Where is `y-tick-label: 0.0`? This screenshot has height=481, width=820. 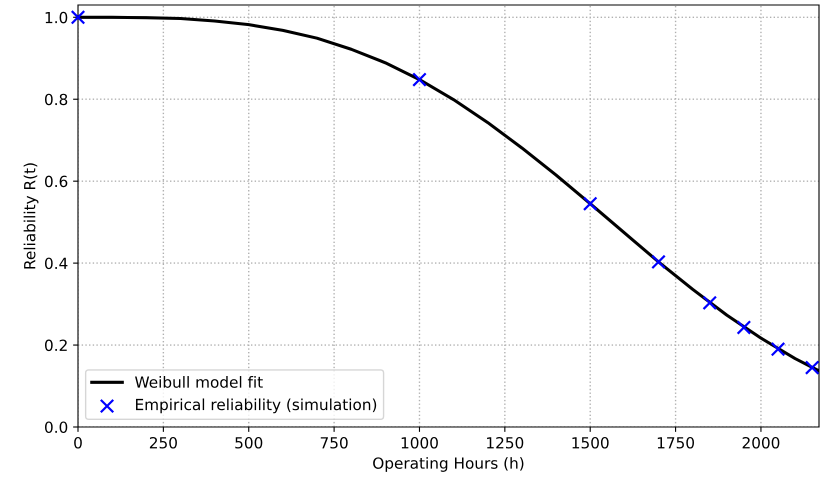
y-tick-label: 0.0 is located at coordinates (56, 427).